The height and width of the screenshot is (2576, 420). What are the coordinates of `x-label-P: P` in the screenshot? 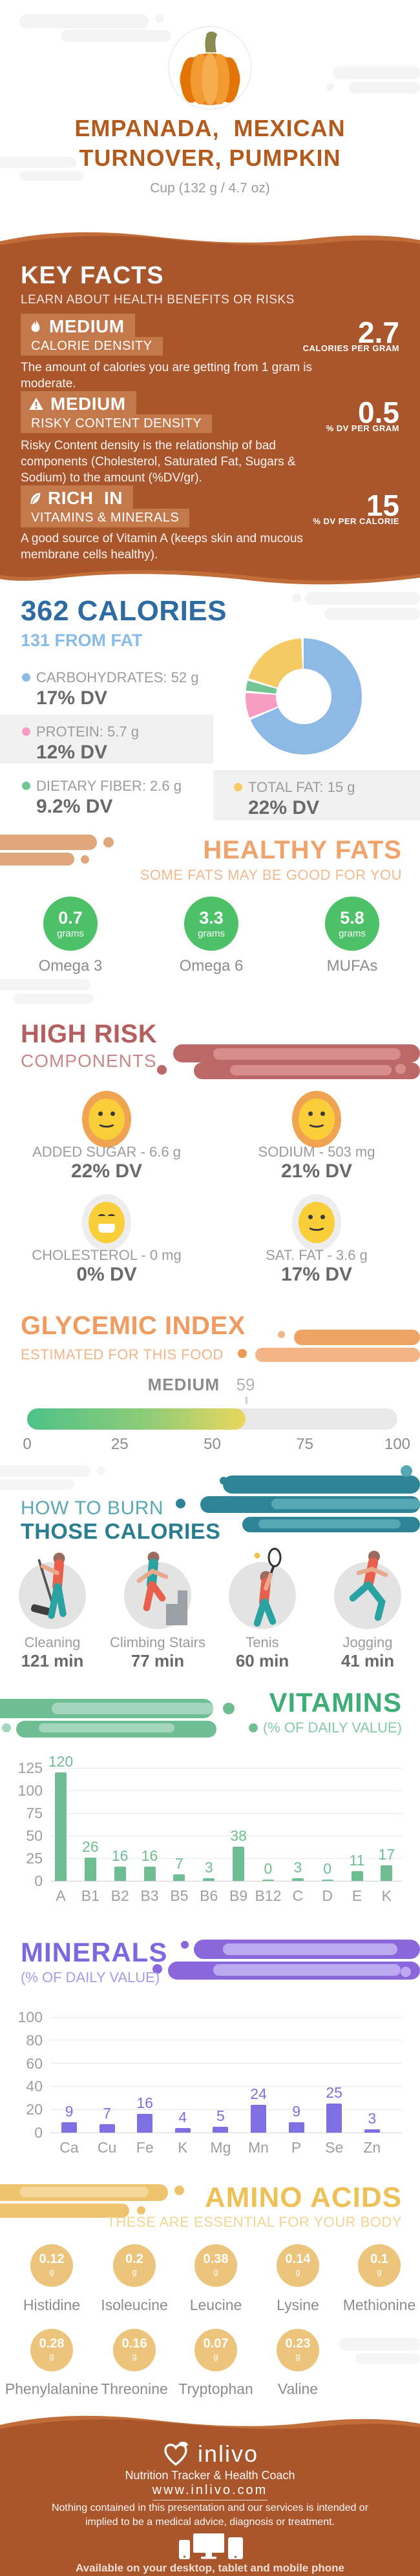 It's located at (297, 2147).